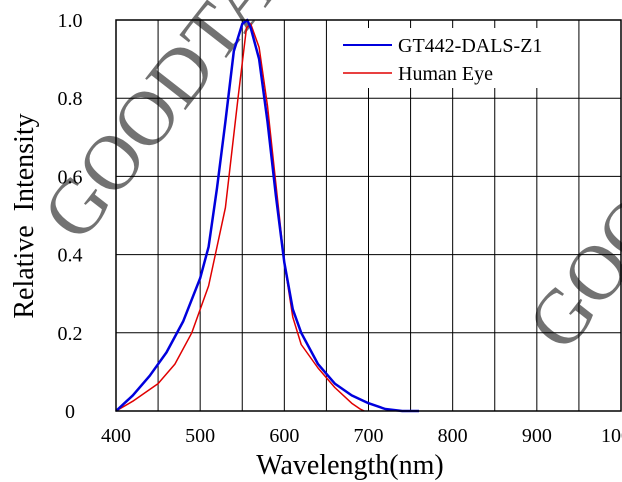 The image size is (622, 482). I want to click on x-tick-labels: 400 500 600 700 800 900 1000, so click(361, 436).